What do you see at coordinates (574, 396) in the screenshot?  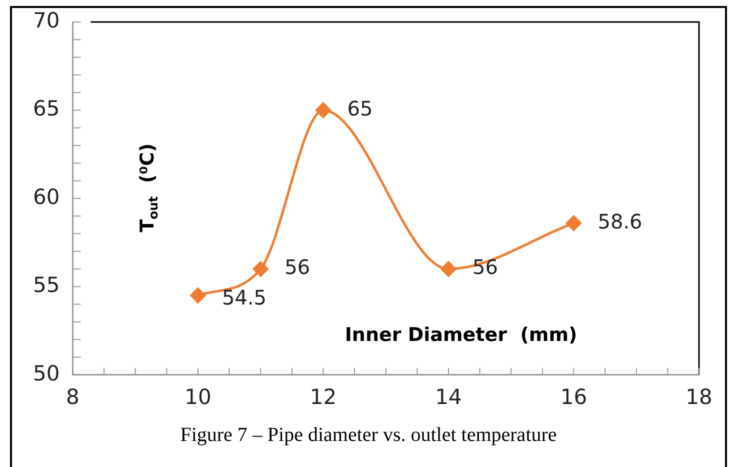 I see `x-tick-label: 16` at bounding box center [574, 396].